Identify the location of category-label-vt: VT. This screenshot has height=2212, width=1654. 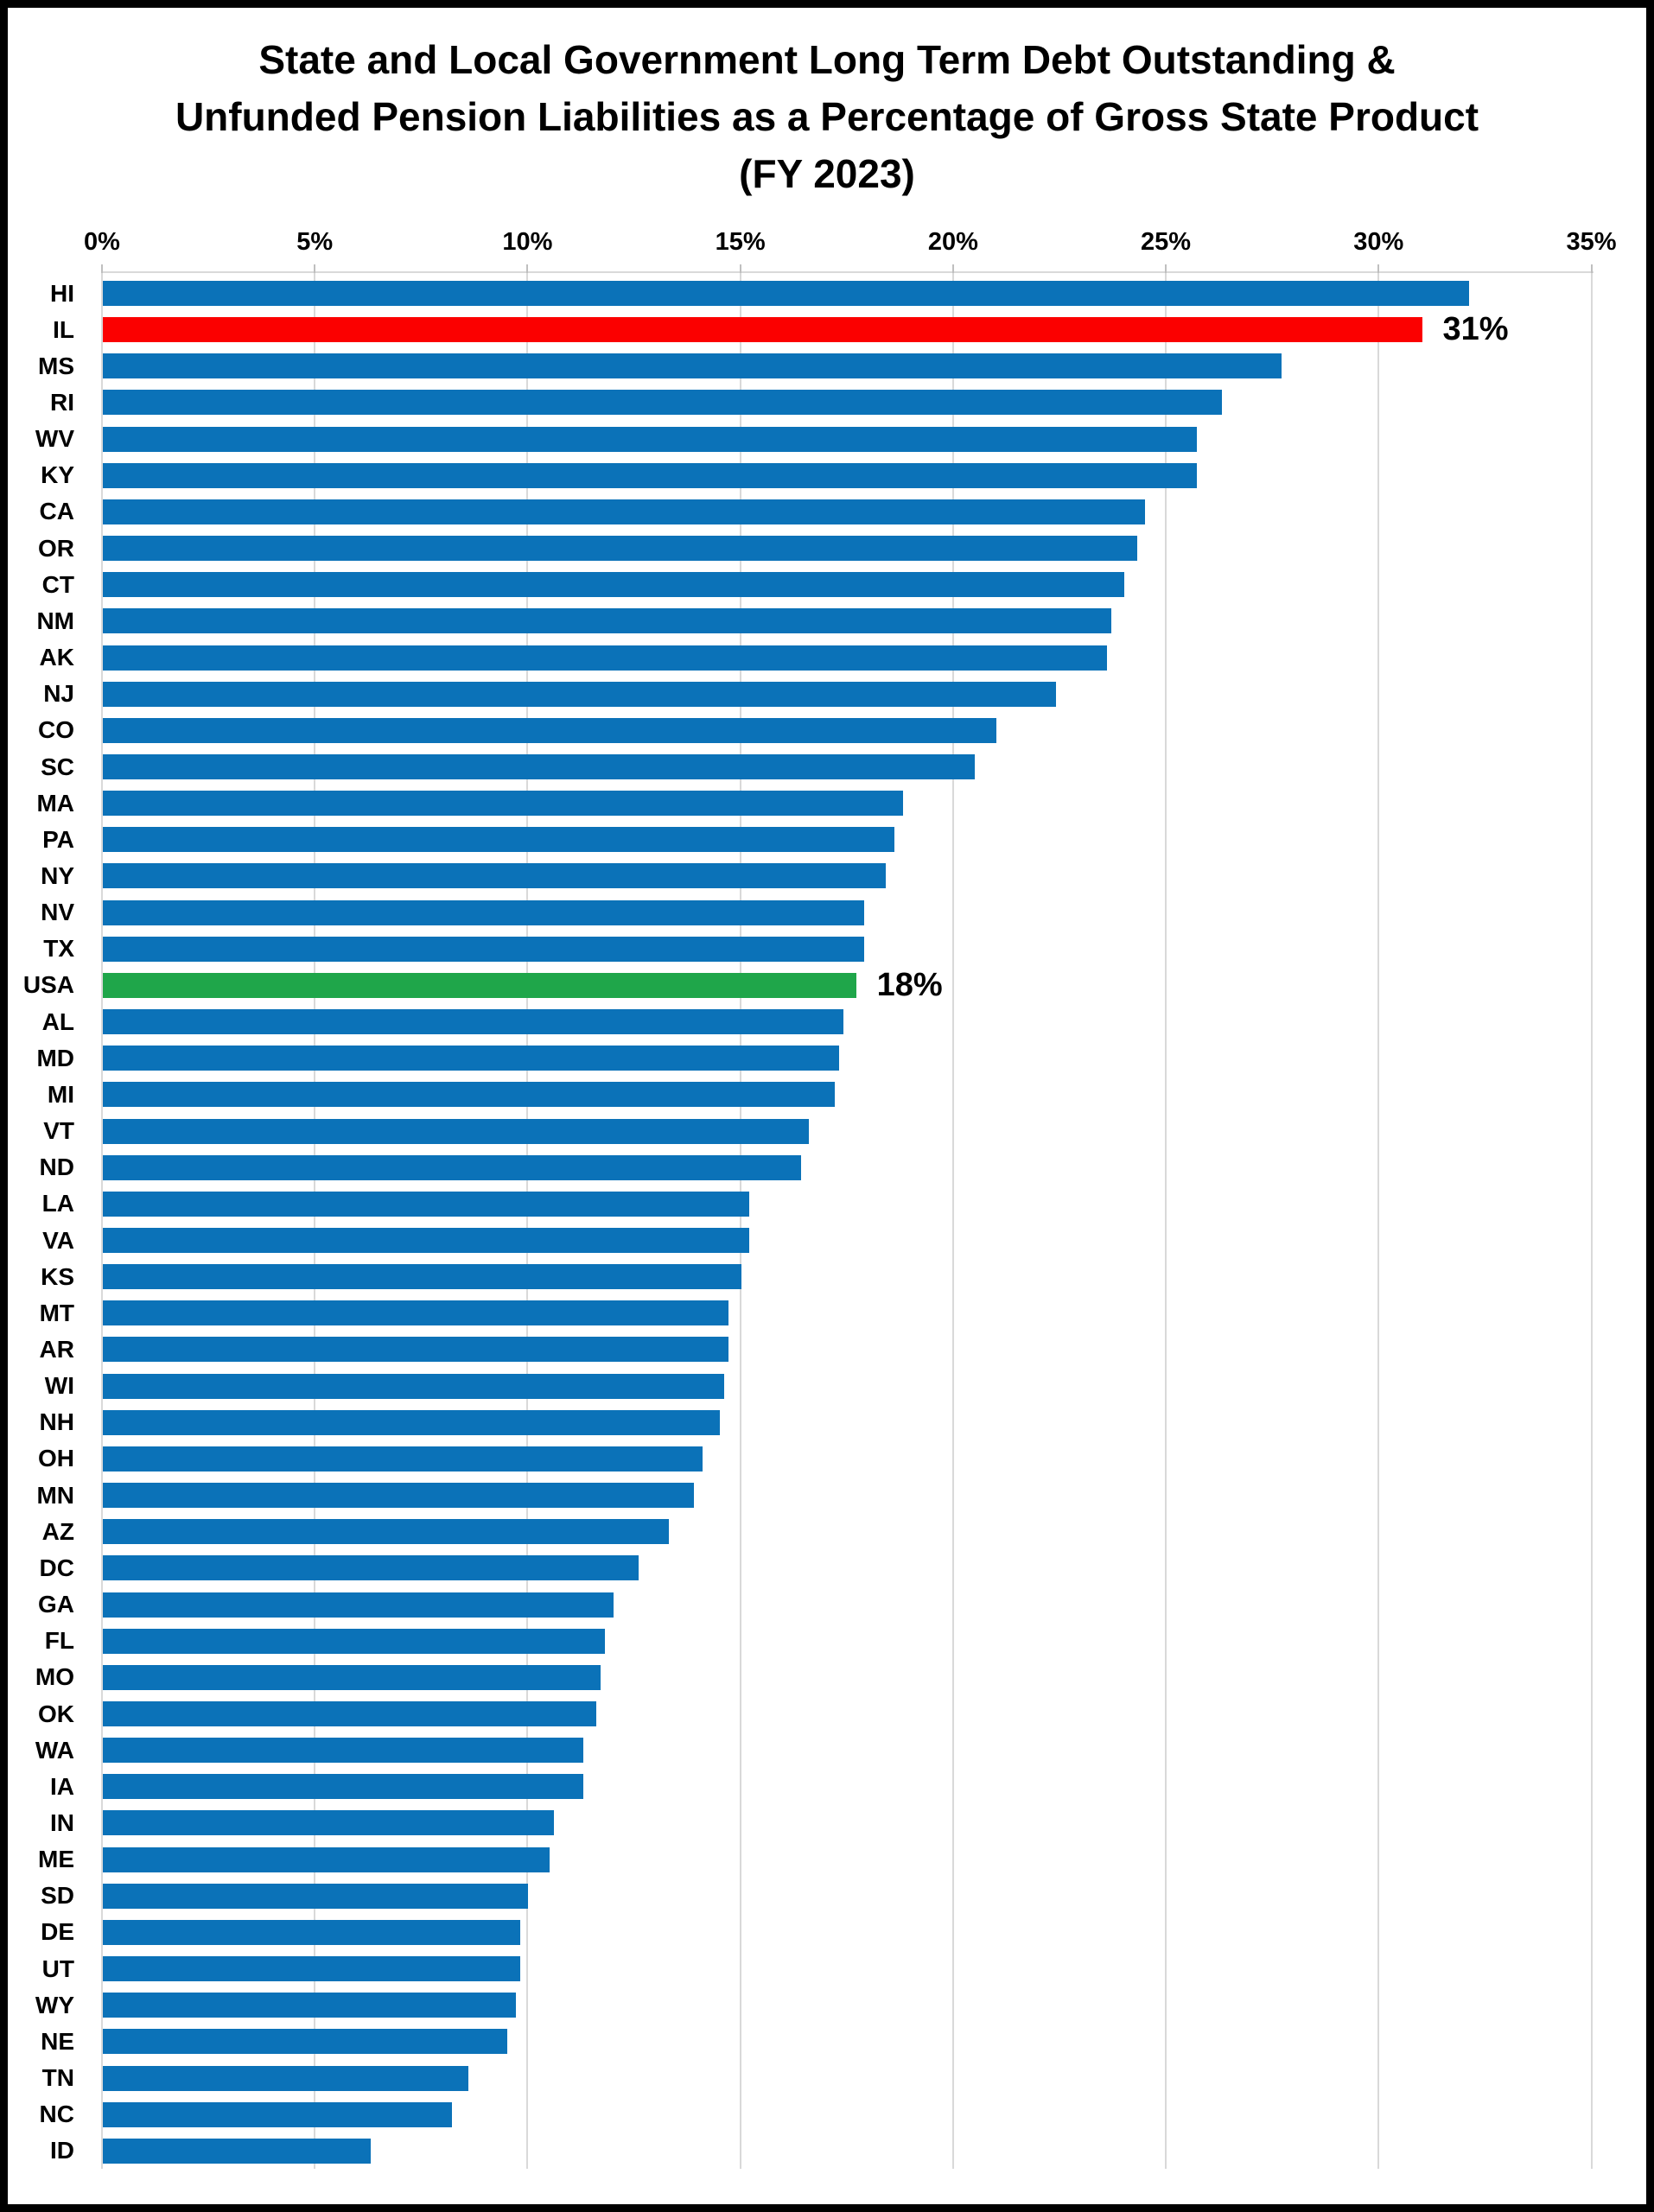
(58, 1131).